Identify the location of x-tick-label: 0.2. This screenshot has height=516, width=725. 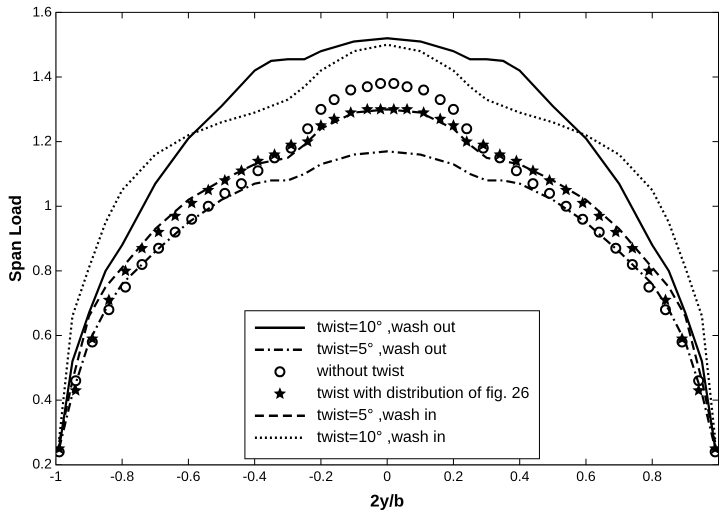
(454, 476).